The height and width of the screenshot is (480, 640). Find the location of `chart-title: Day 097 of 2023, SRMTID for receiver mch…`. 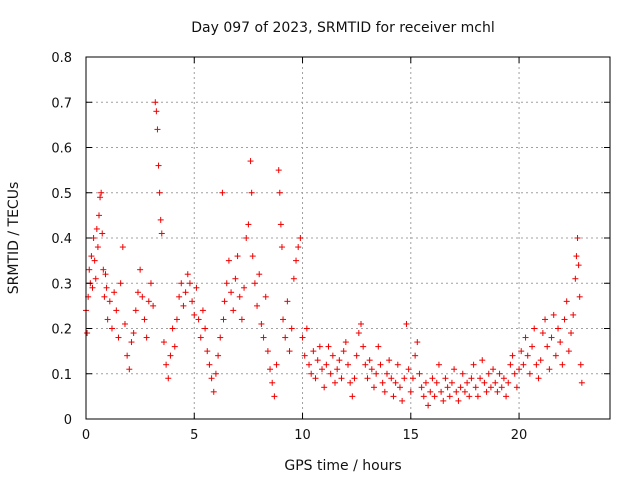

chart-title: Day 097 of 2023, SRMTID for receiver mch… is located at coordinates (343, 28).